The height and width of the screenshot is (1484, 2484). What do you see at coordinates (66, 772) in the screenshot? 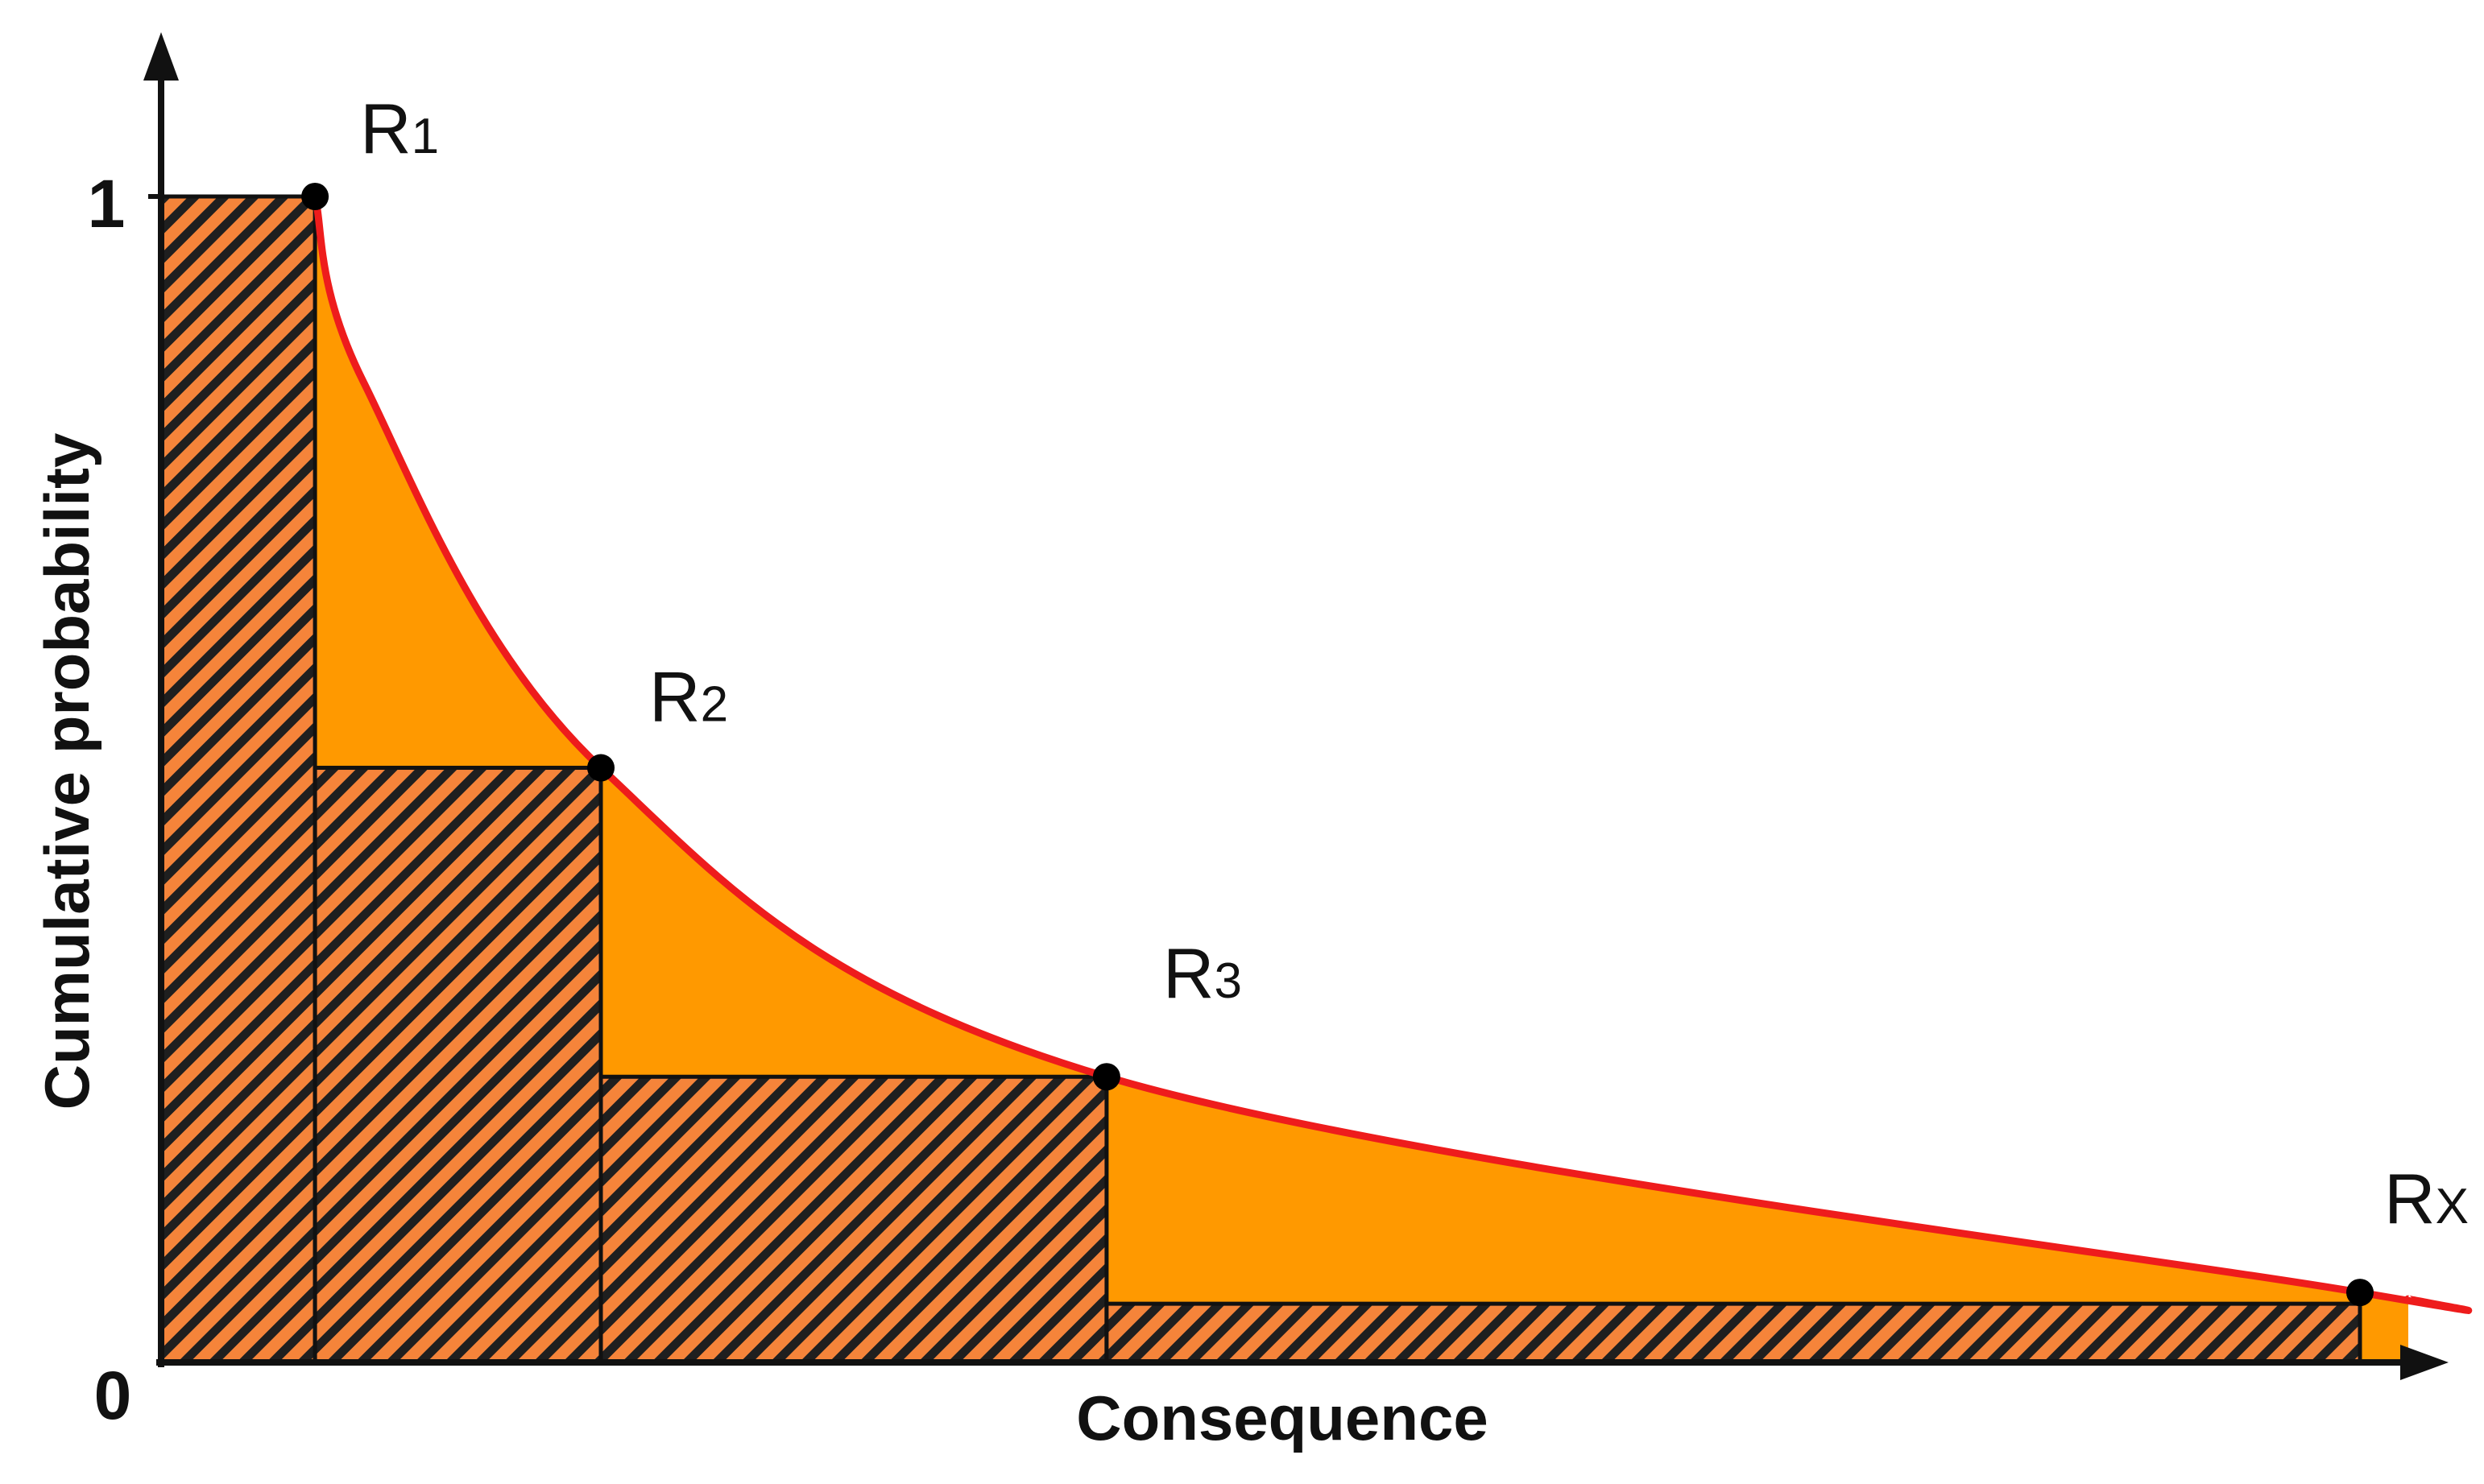
I see `y-axis-label: Cumulative probability` at bounding box center [66, 772].